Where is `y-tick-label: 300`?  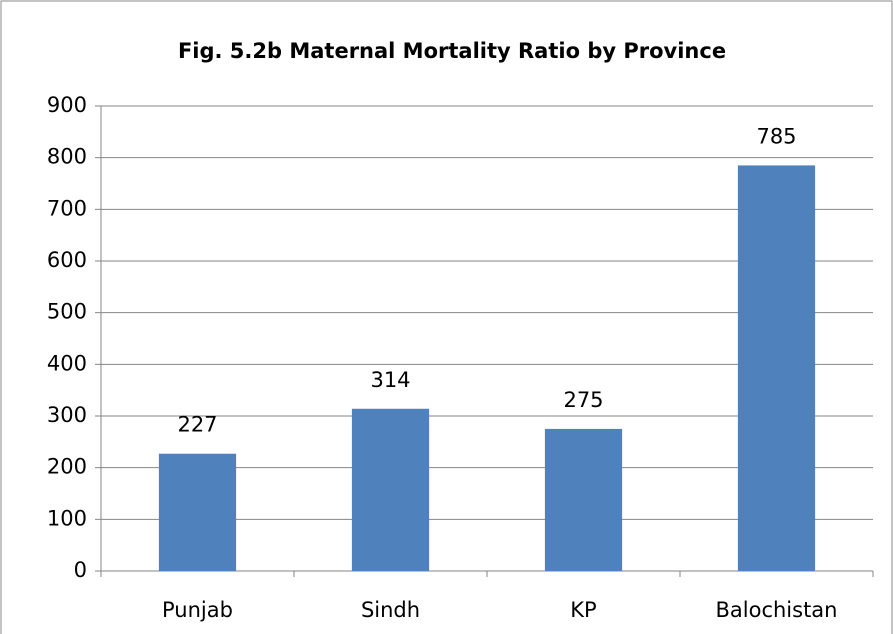
y-tick-label: 300 is located at coordinates (67, 415).